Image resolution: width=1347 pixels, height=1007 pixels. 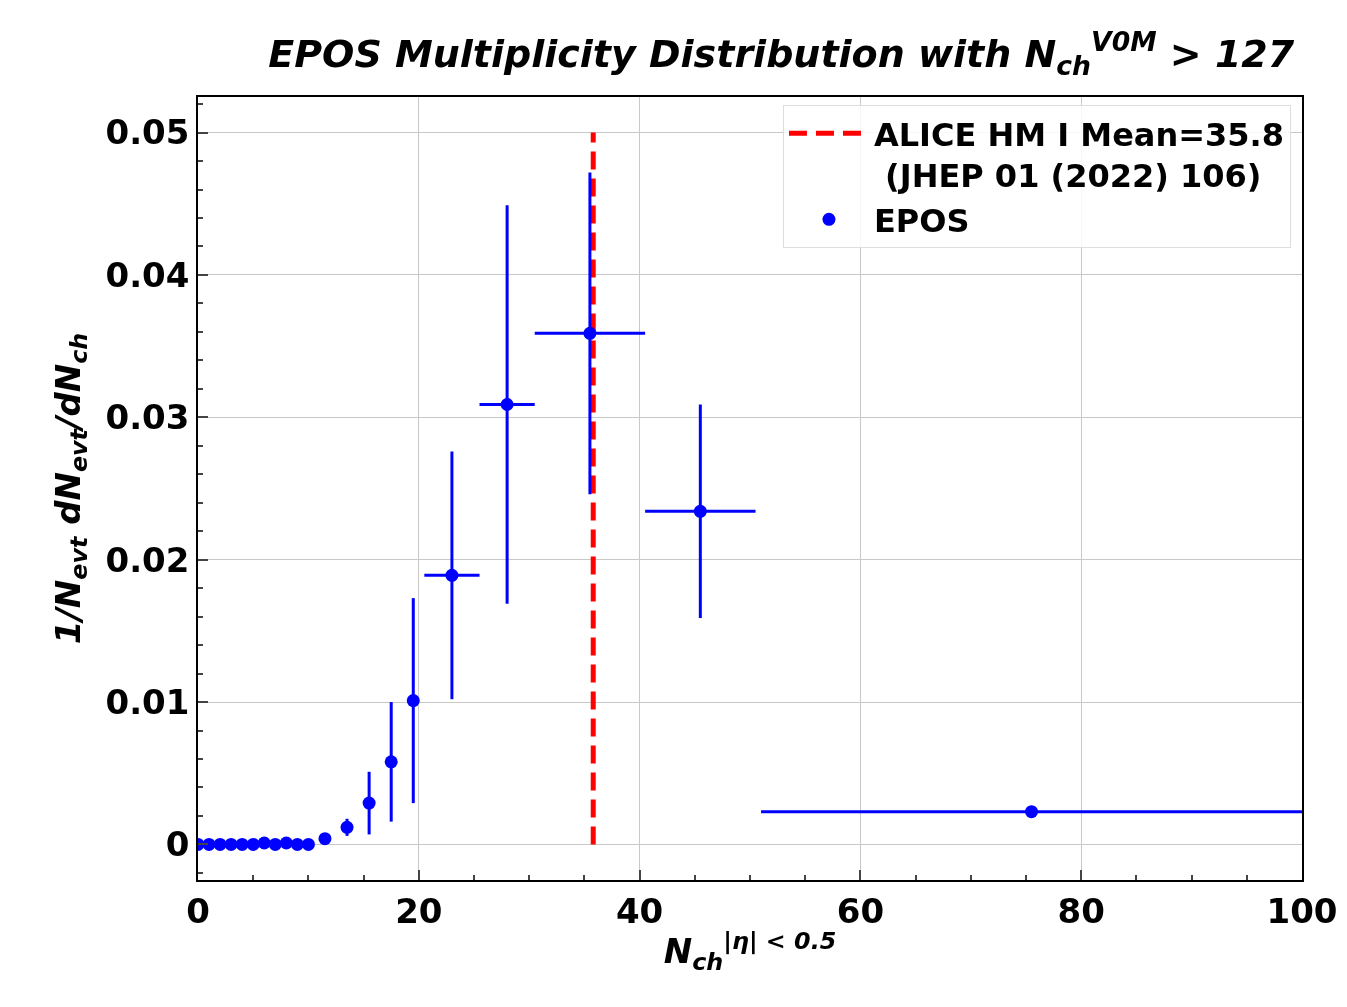 I want to click on x-tick-label: 20, so click(x=419, y=910).